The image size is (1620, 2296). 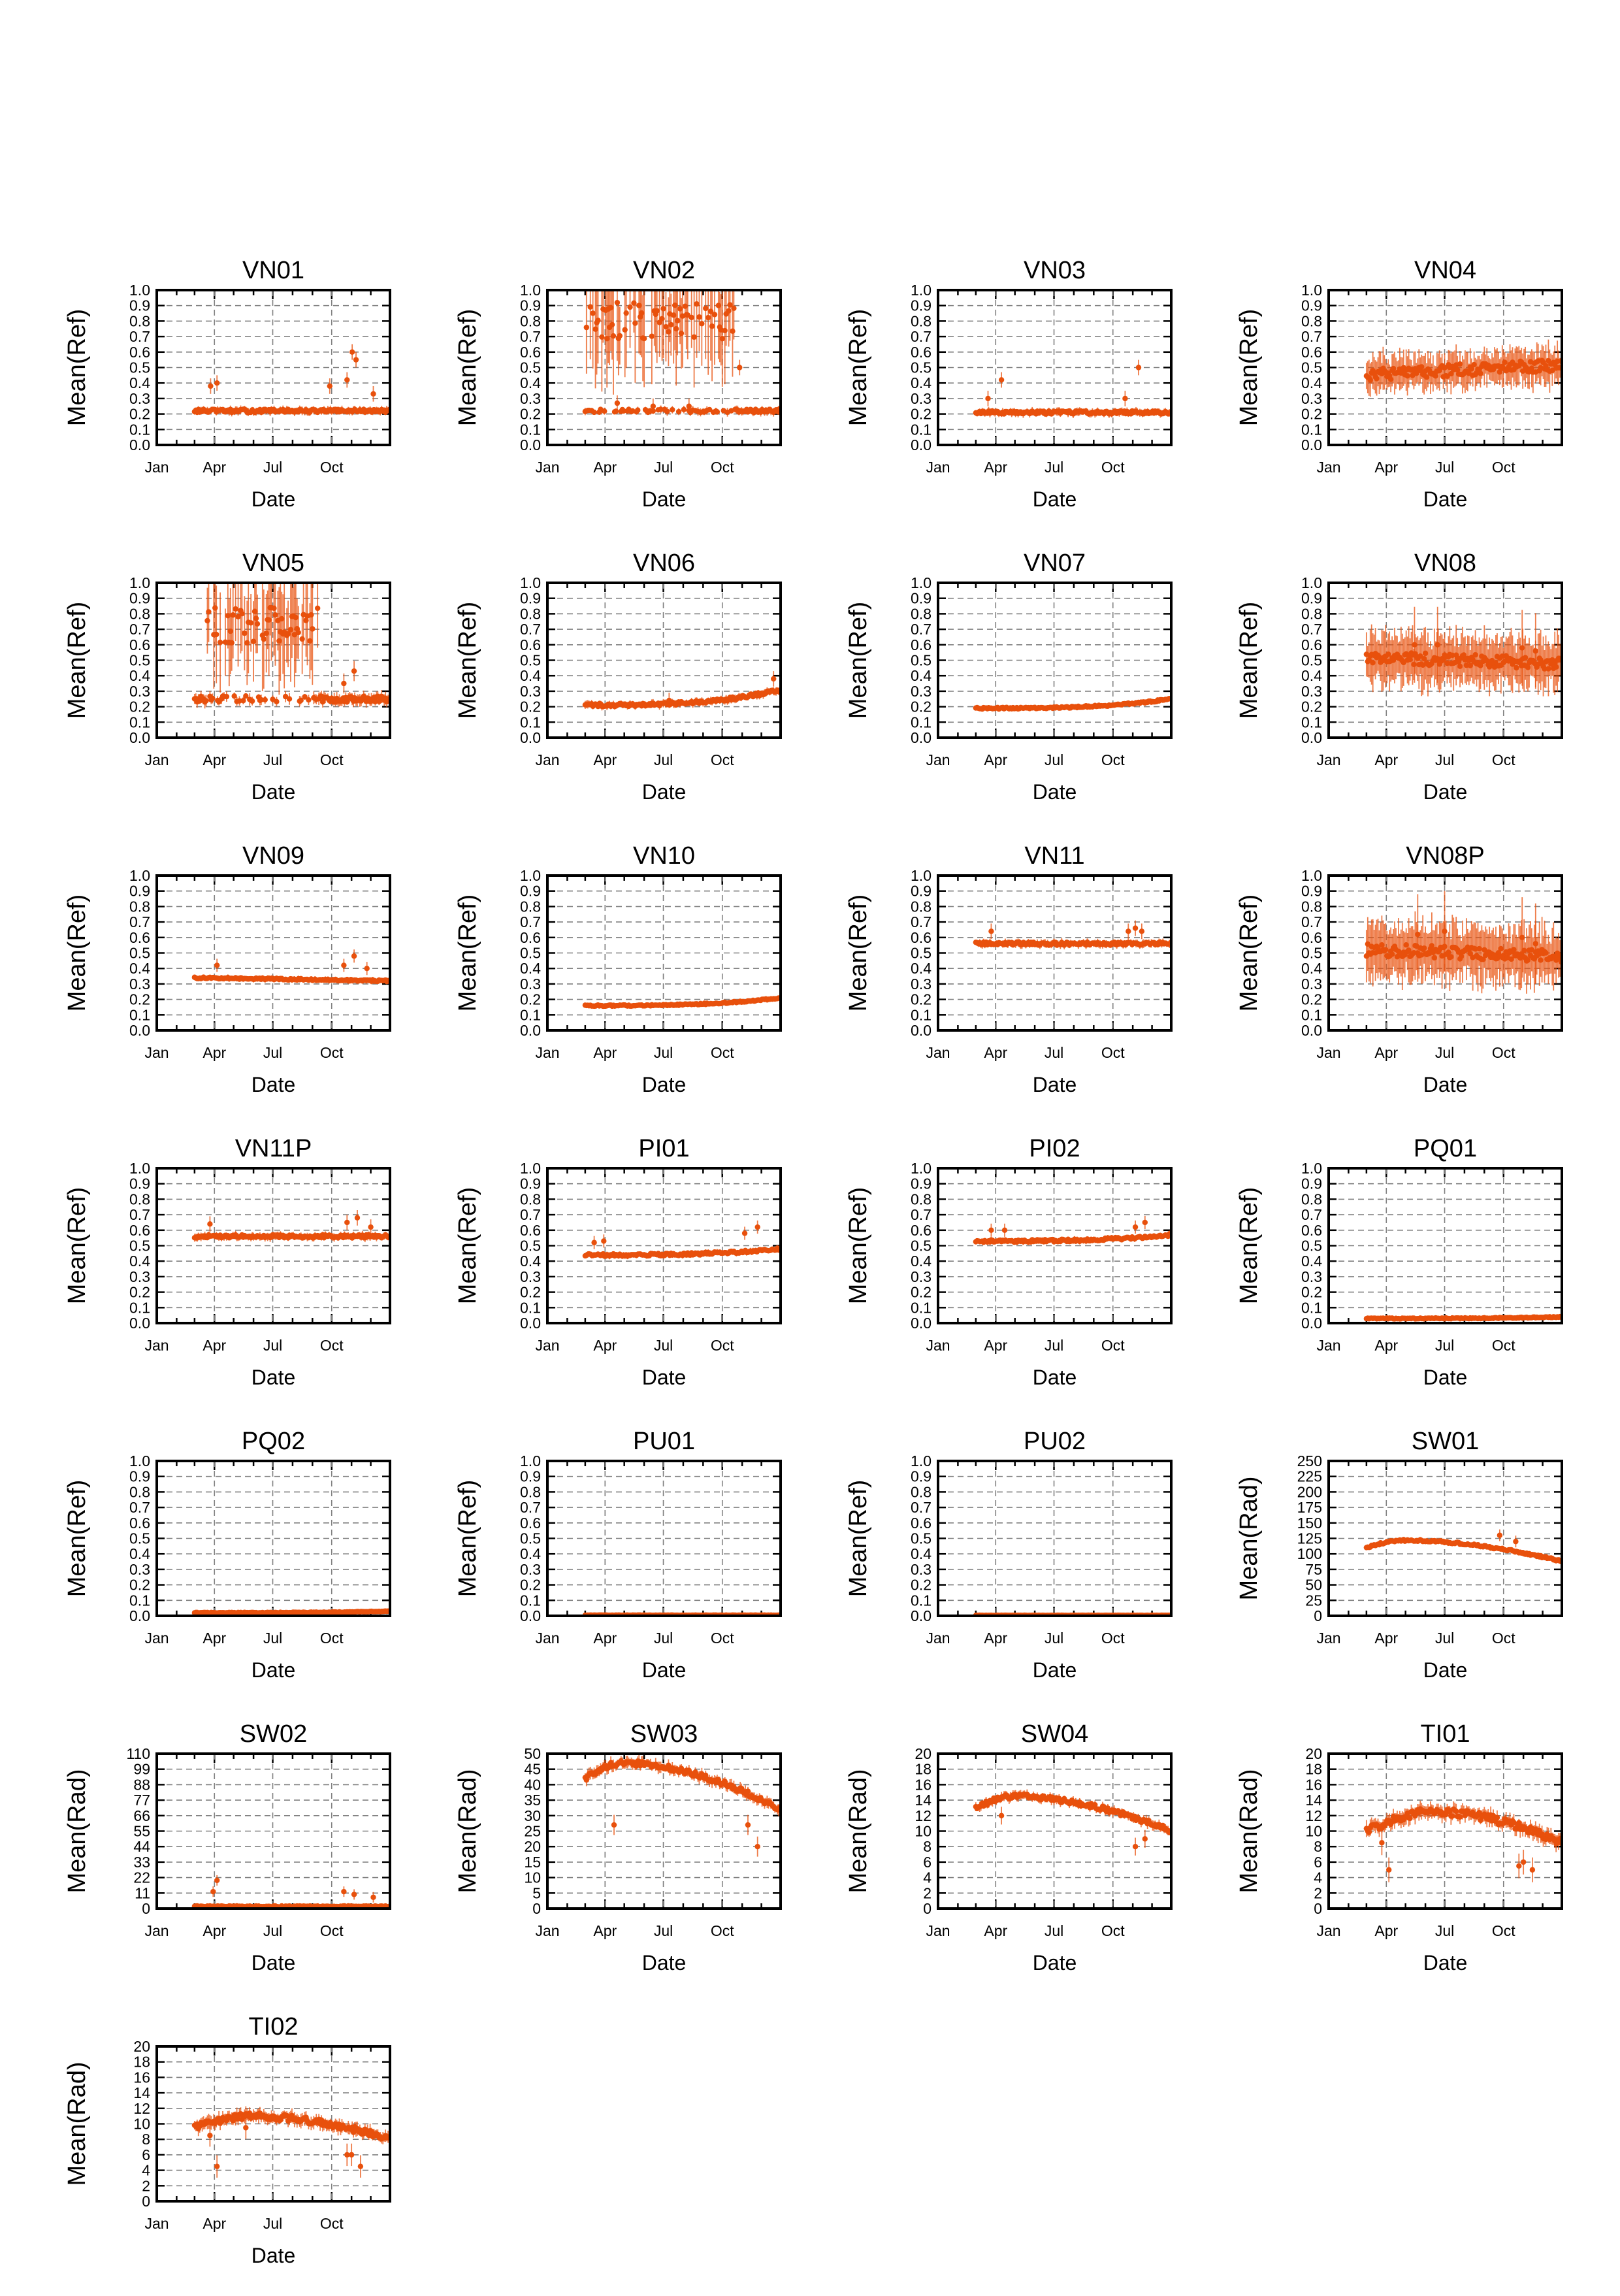 What do you see at coordinates (139, 921) in the screenshot?
I see `y-tick-label: 0.7` at bounding box center [139, 921].